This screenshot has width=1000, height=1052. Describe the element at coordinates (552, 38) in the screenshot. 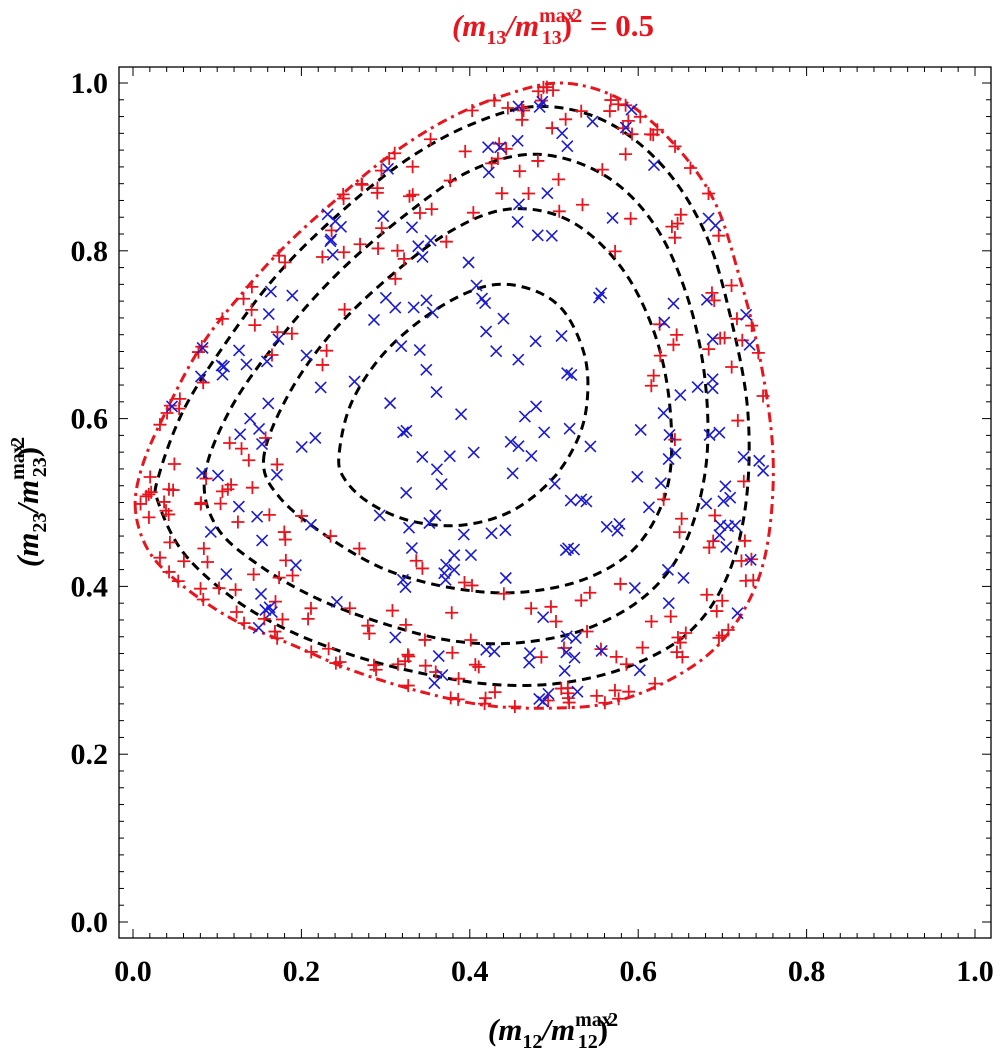

I see `label-sub2: 13` at that location.